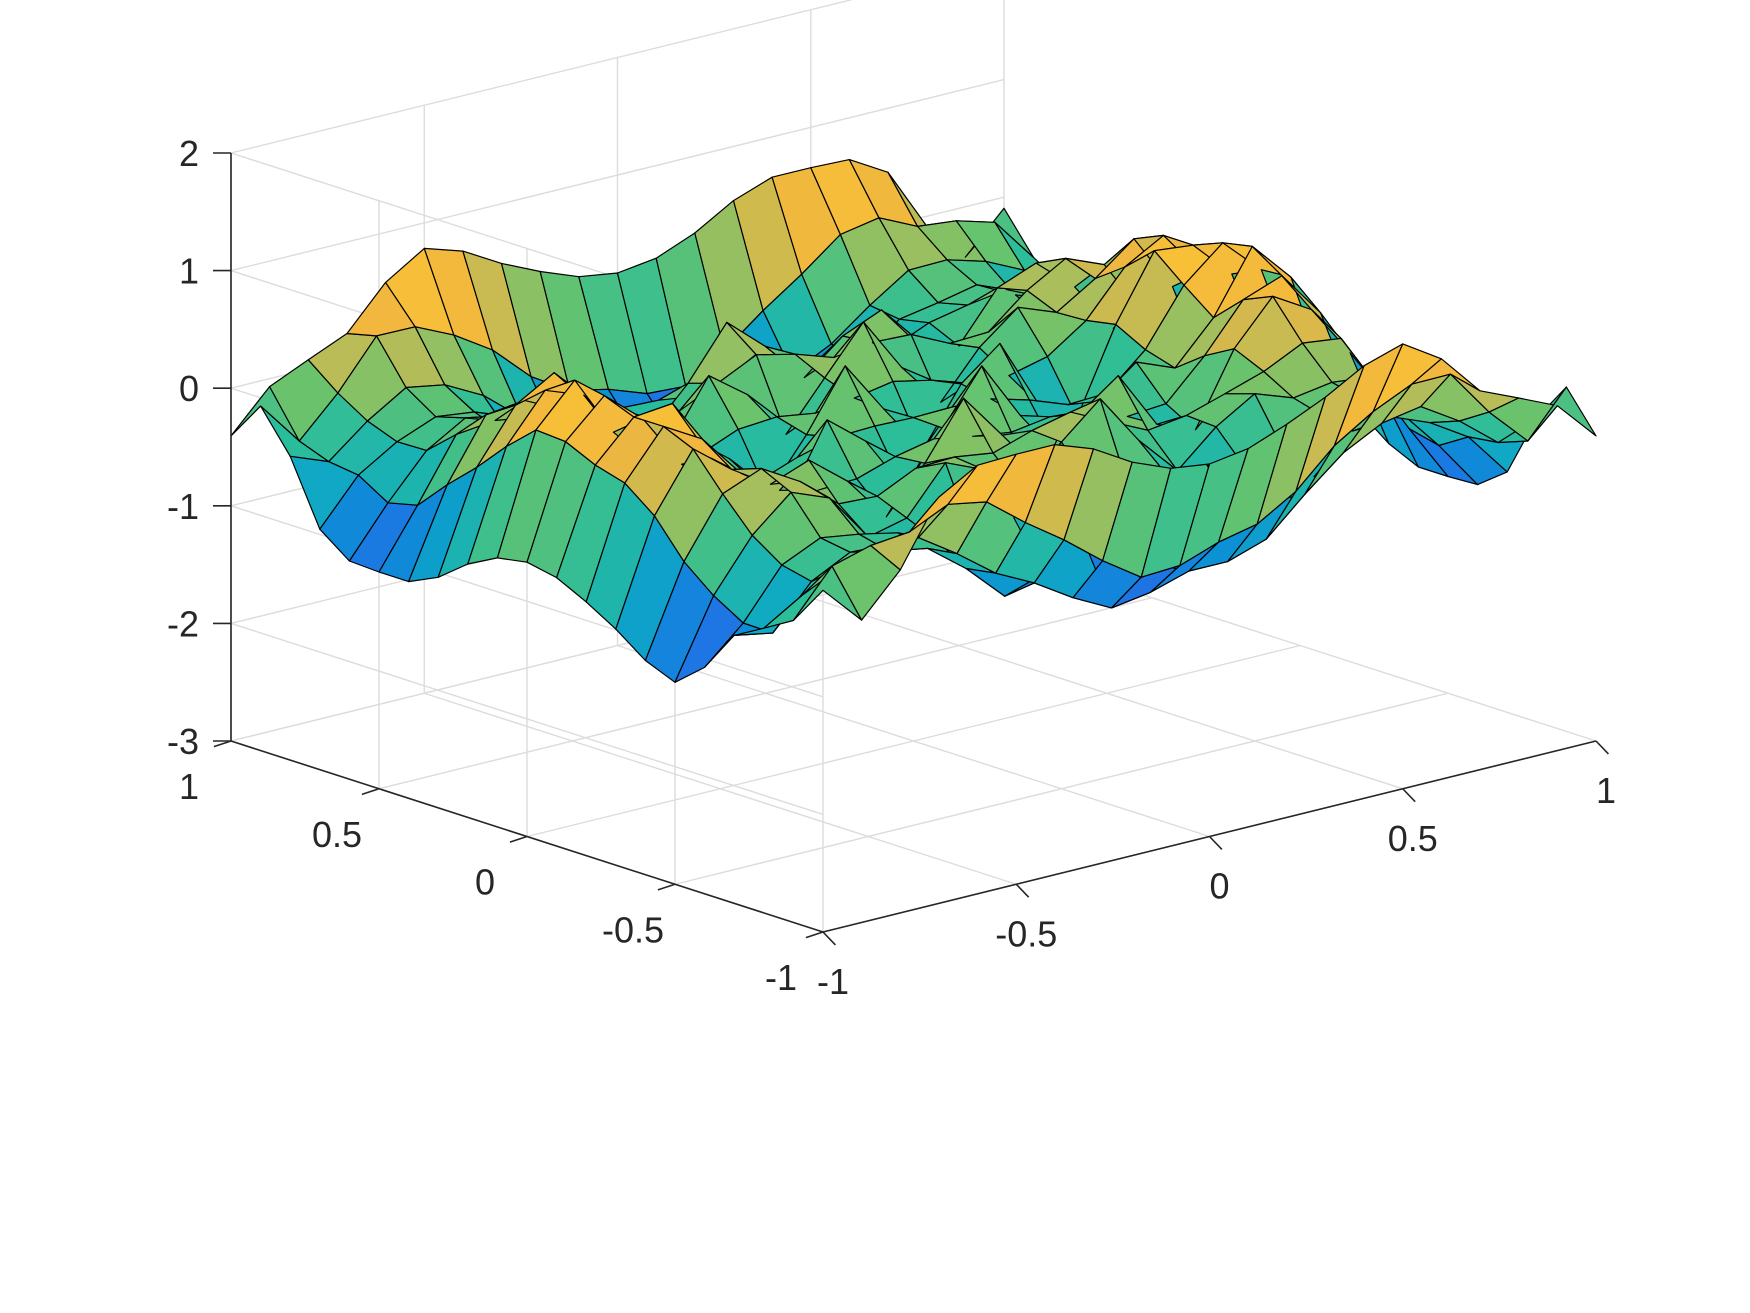 Image resolution: width=1750 pixels, height=1313 pixels. Describe the element at coordinates (183, 506) in the screenshot. I see `z-tick-label: -1` at that location.